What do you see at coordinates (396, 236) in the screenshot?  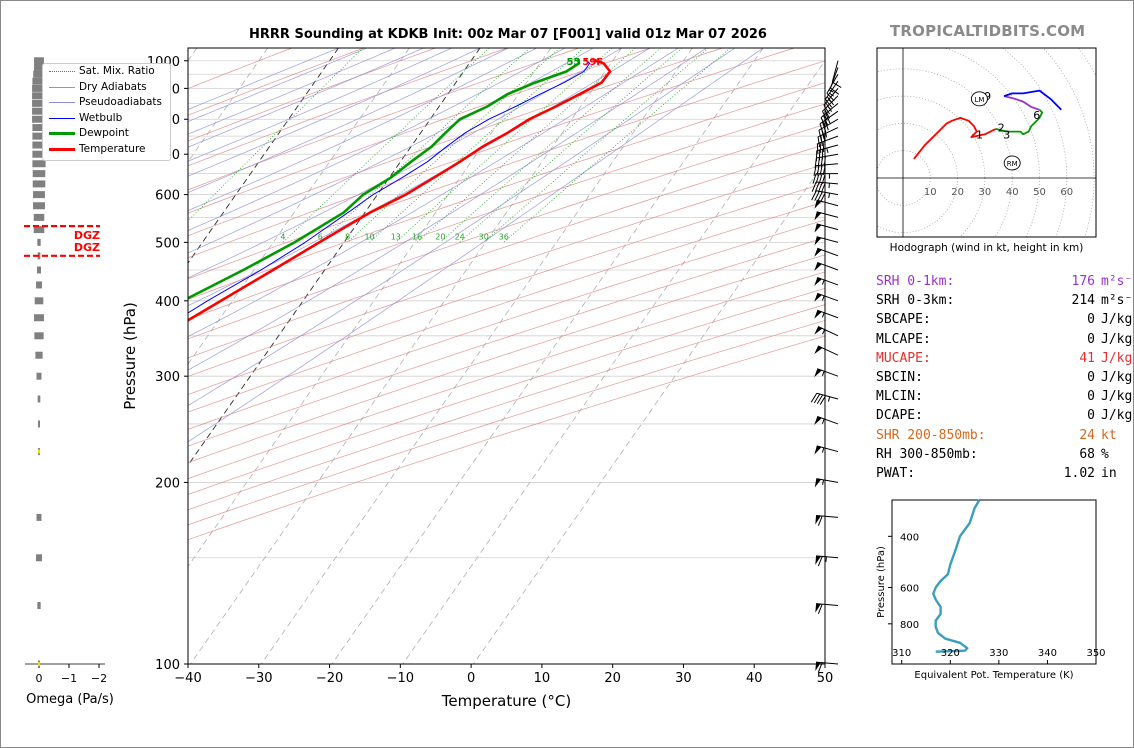 I see `mixing-ratio-label: 13` at bounding box center [396, 236].